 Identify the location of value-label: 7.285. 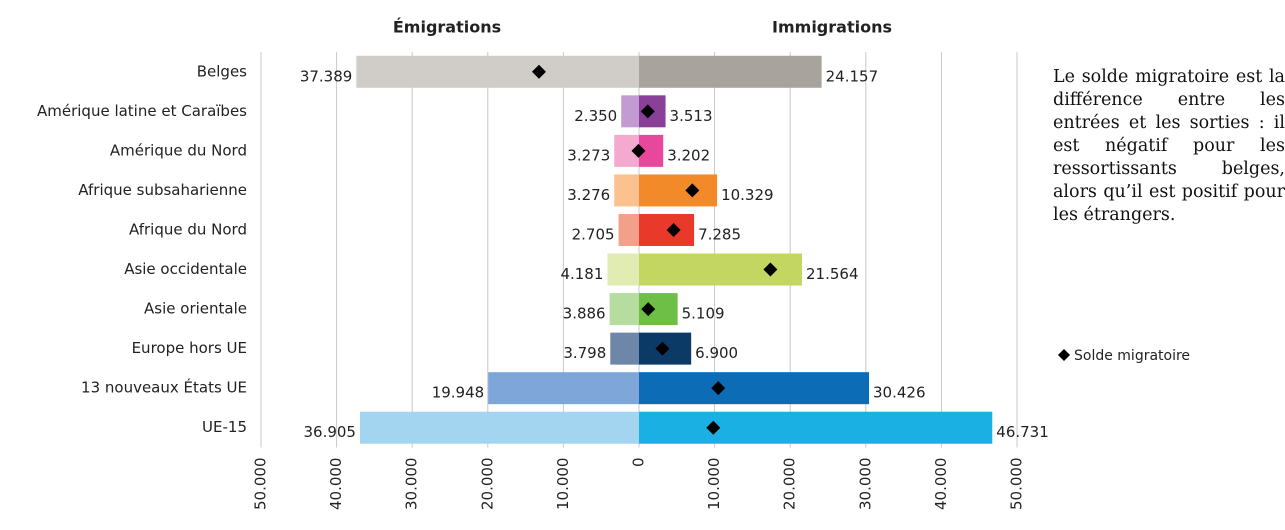
(719, 234).